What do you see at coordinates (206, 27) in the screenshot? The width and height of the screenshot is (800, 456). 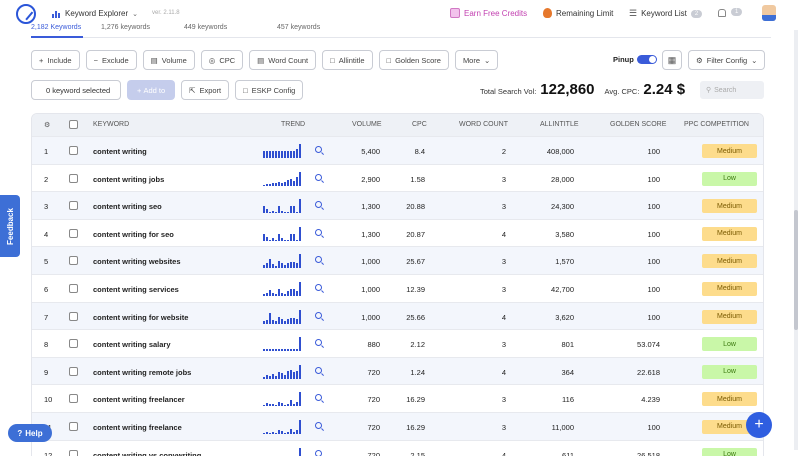 I see `tab-keywords-3: 449 keywords` at bounding box center [206, 27].